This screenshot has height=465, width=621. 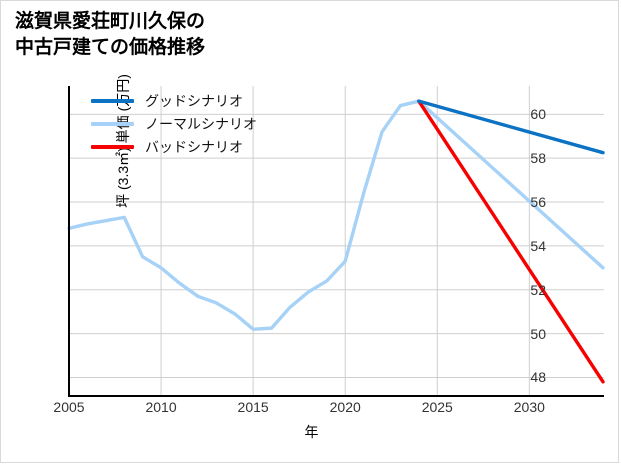 I want to click on legend-item-label: グッドシナリオ, so click(x=194, y=101).